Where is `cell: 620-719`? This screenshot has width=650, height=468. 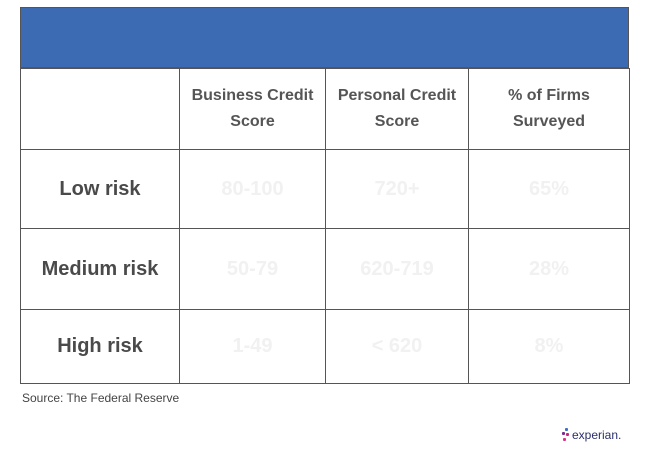
cell: 620-719 is located at coordinates (397, 269).